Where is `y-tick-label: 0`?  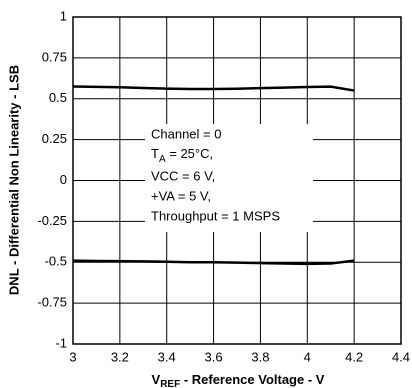 y-tick-label: 0 is located at coordinates (63, 179).